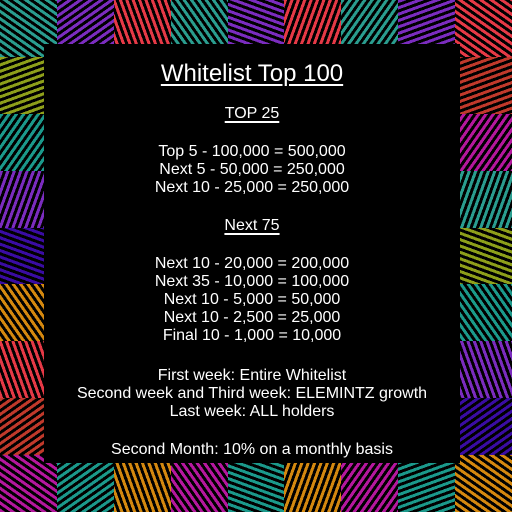 Image resolution: width=512 pixels, height=512 pixels. Describe the element at coordinates (252, 281) in the screenshot. I see `allocation-line: Next 35 - 10,000 = 100,000` at that location.